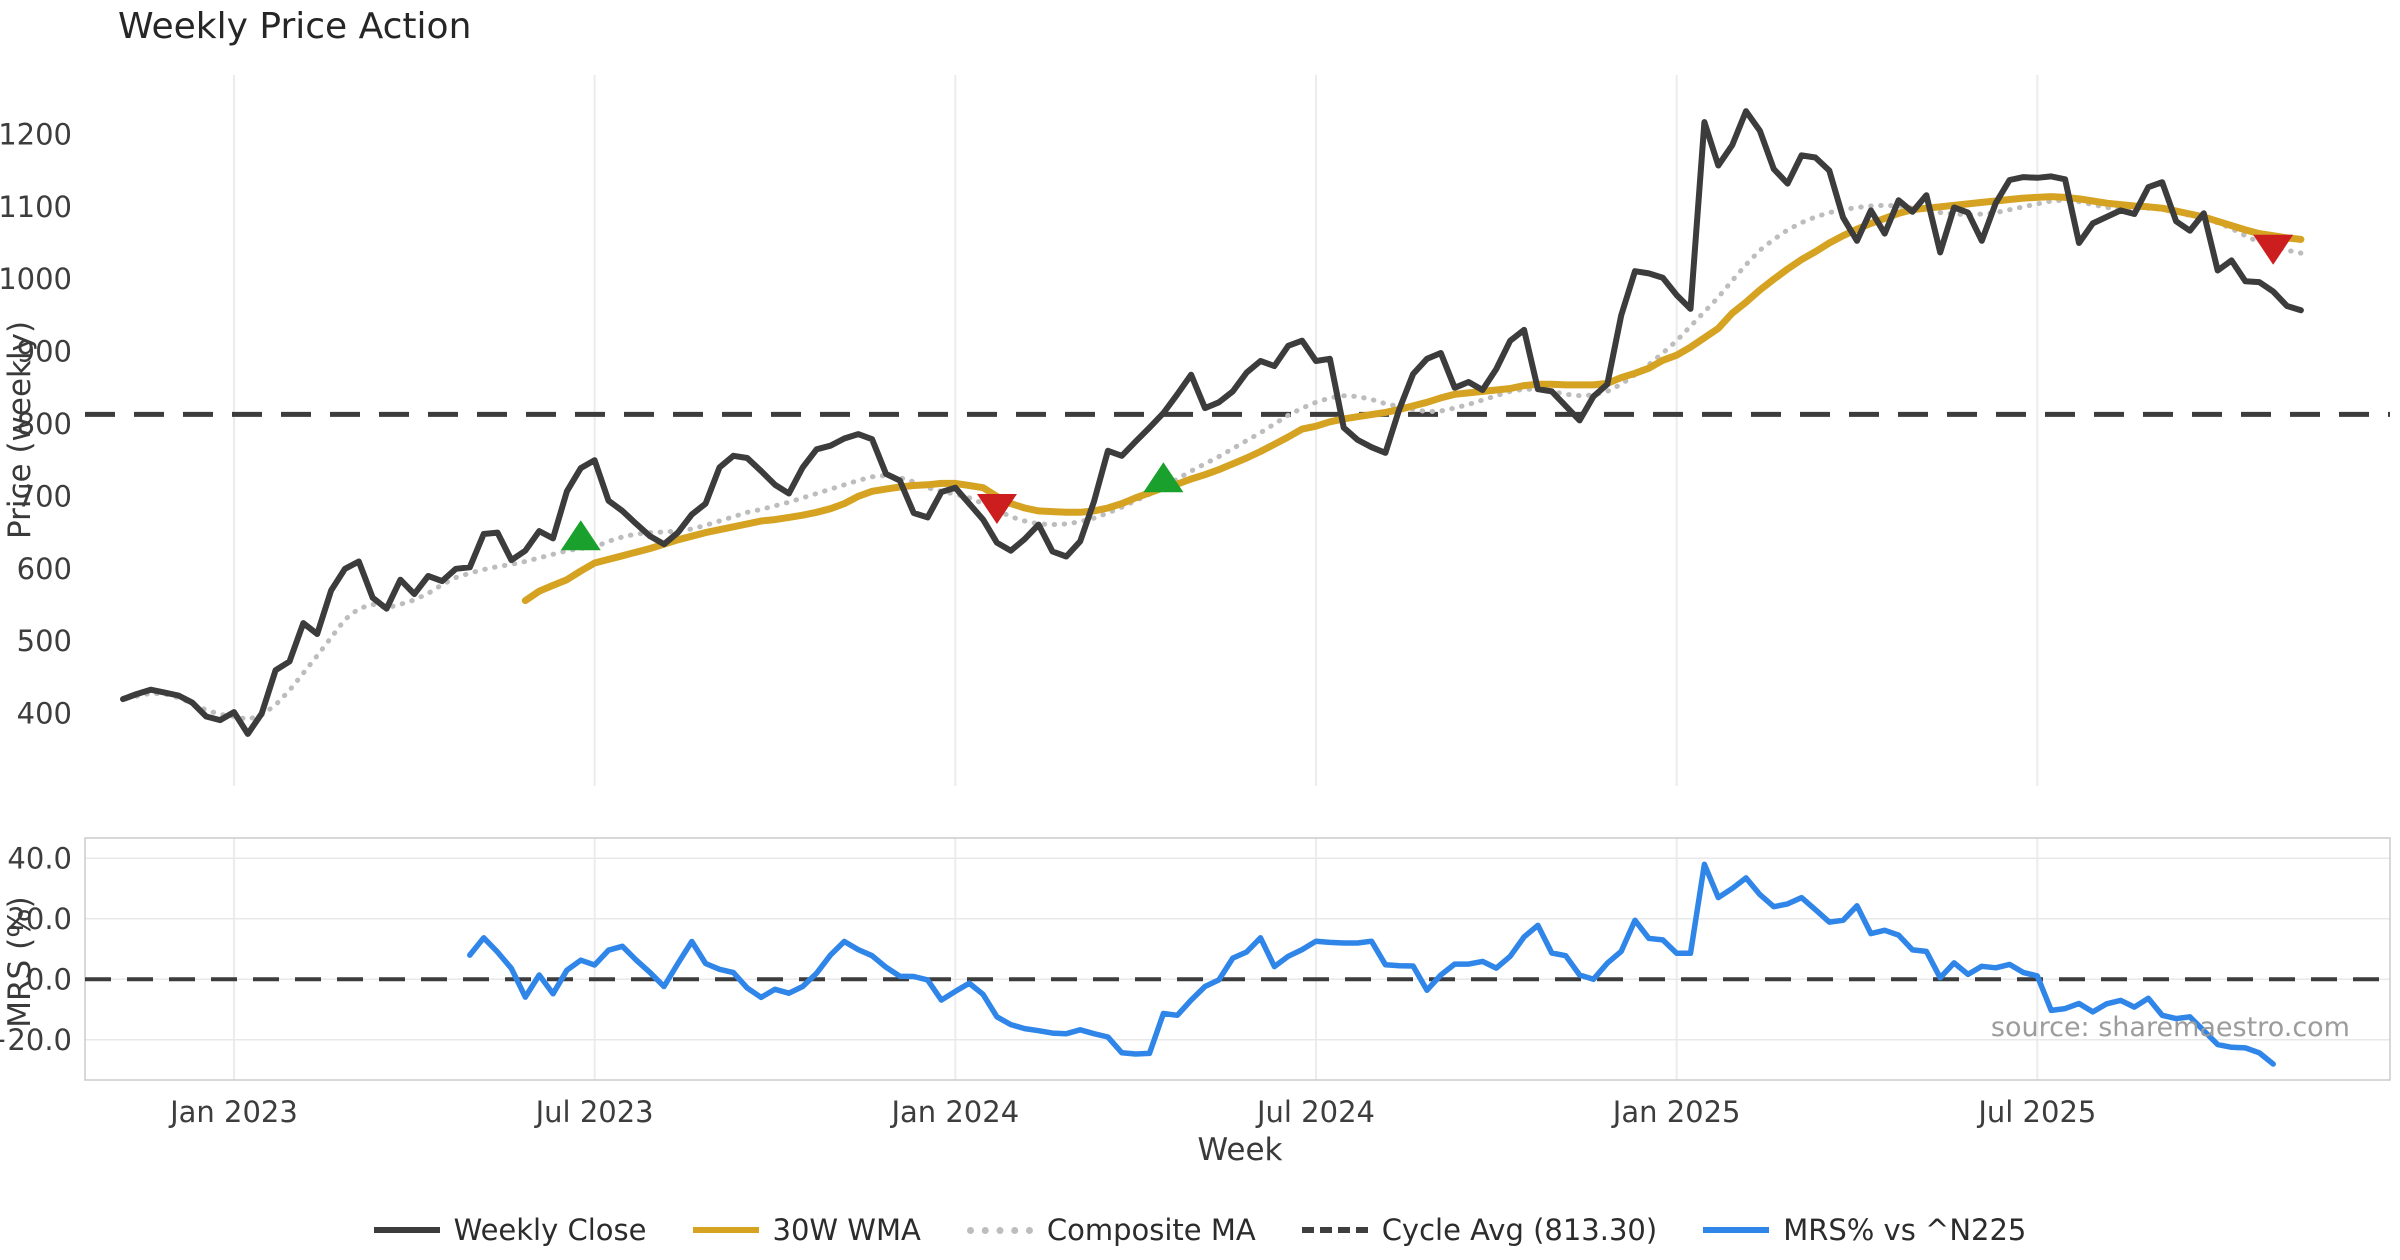 The width and height of the screenshot is (2400, 1260). What do you see at coordinates (999, 1230) in the screenshot?
I see `legend-swatch-dotted` at bounding box center [999, 1230].